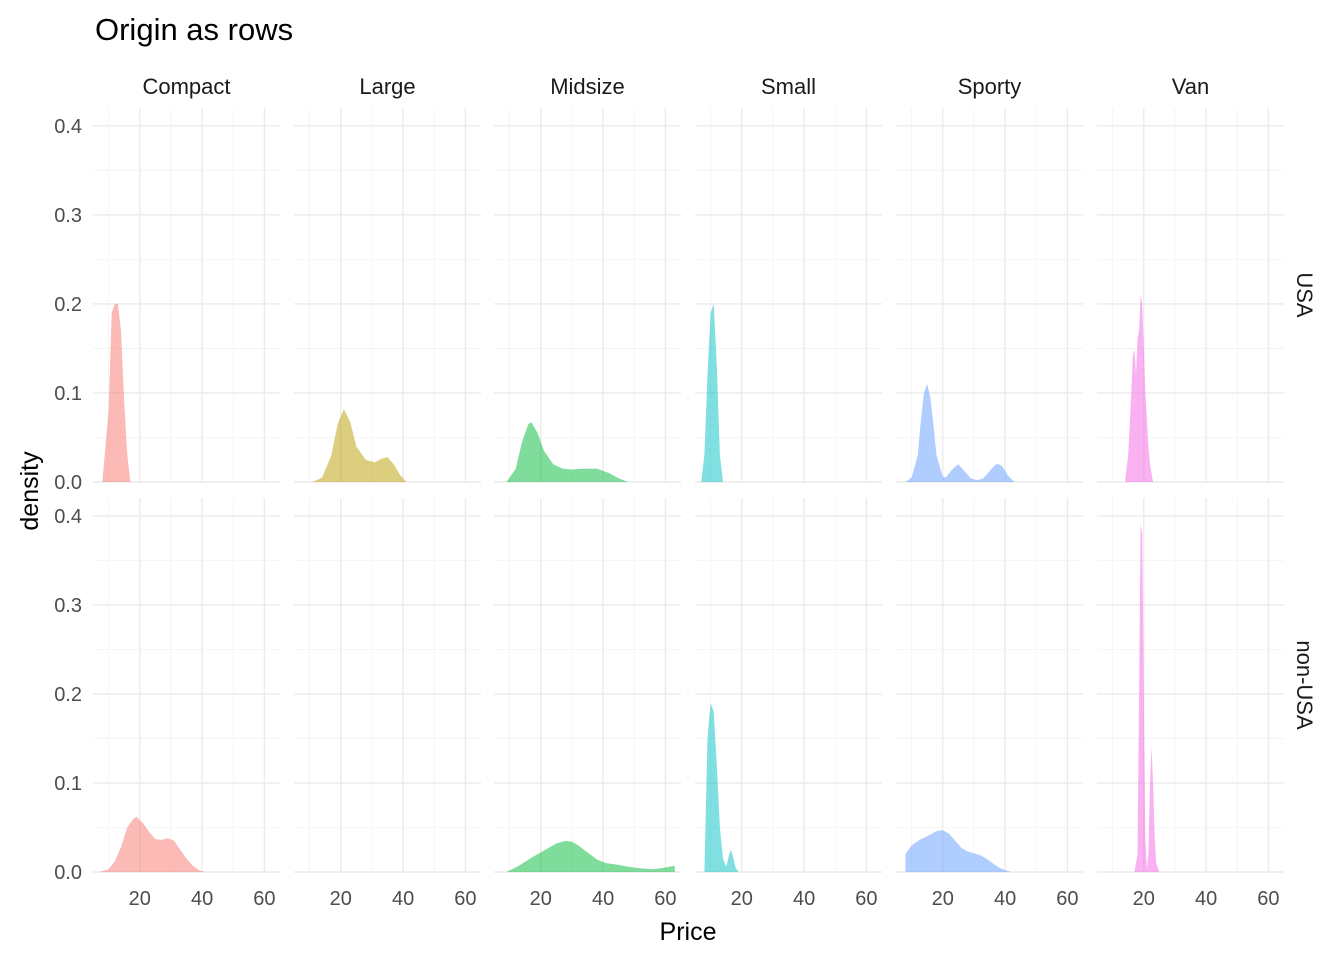 The height and width of the screenshot is (960, 1344). Describe the element at coordinates (788, 295) in the screenshot. I see `panel-usa-small` at that location.